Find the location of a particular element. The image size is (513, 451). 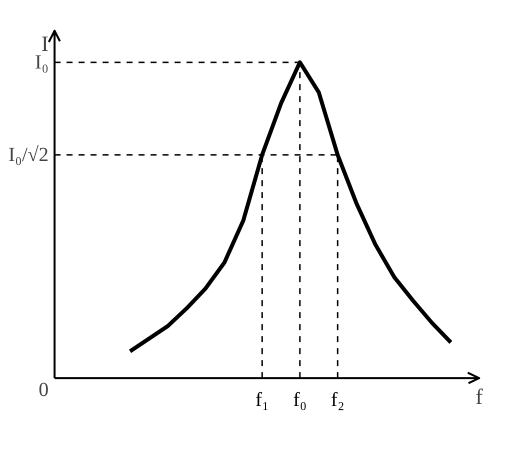

x-axis-title: f is located at coordinates (480, 397).